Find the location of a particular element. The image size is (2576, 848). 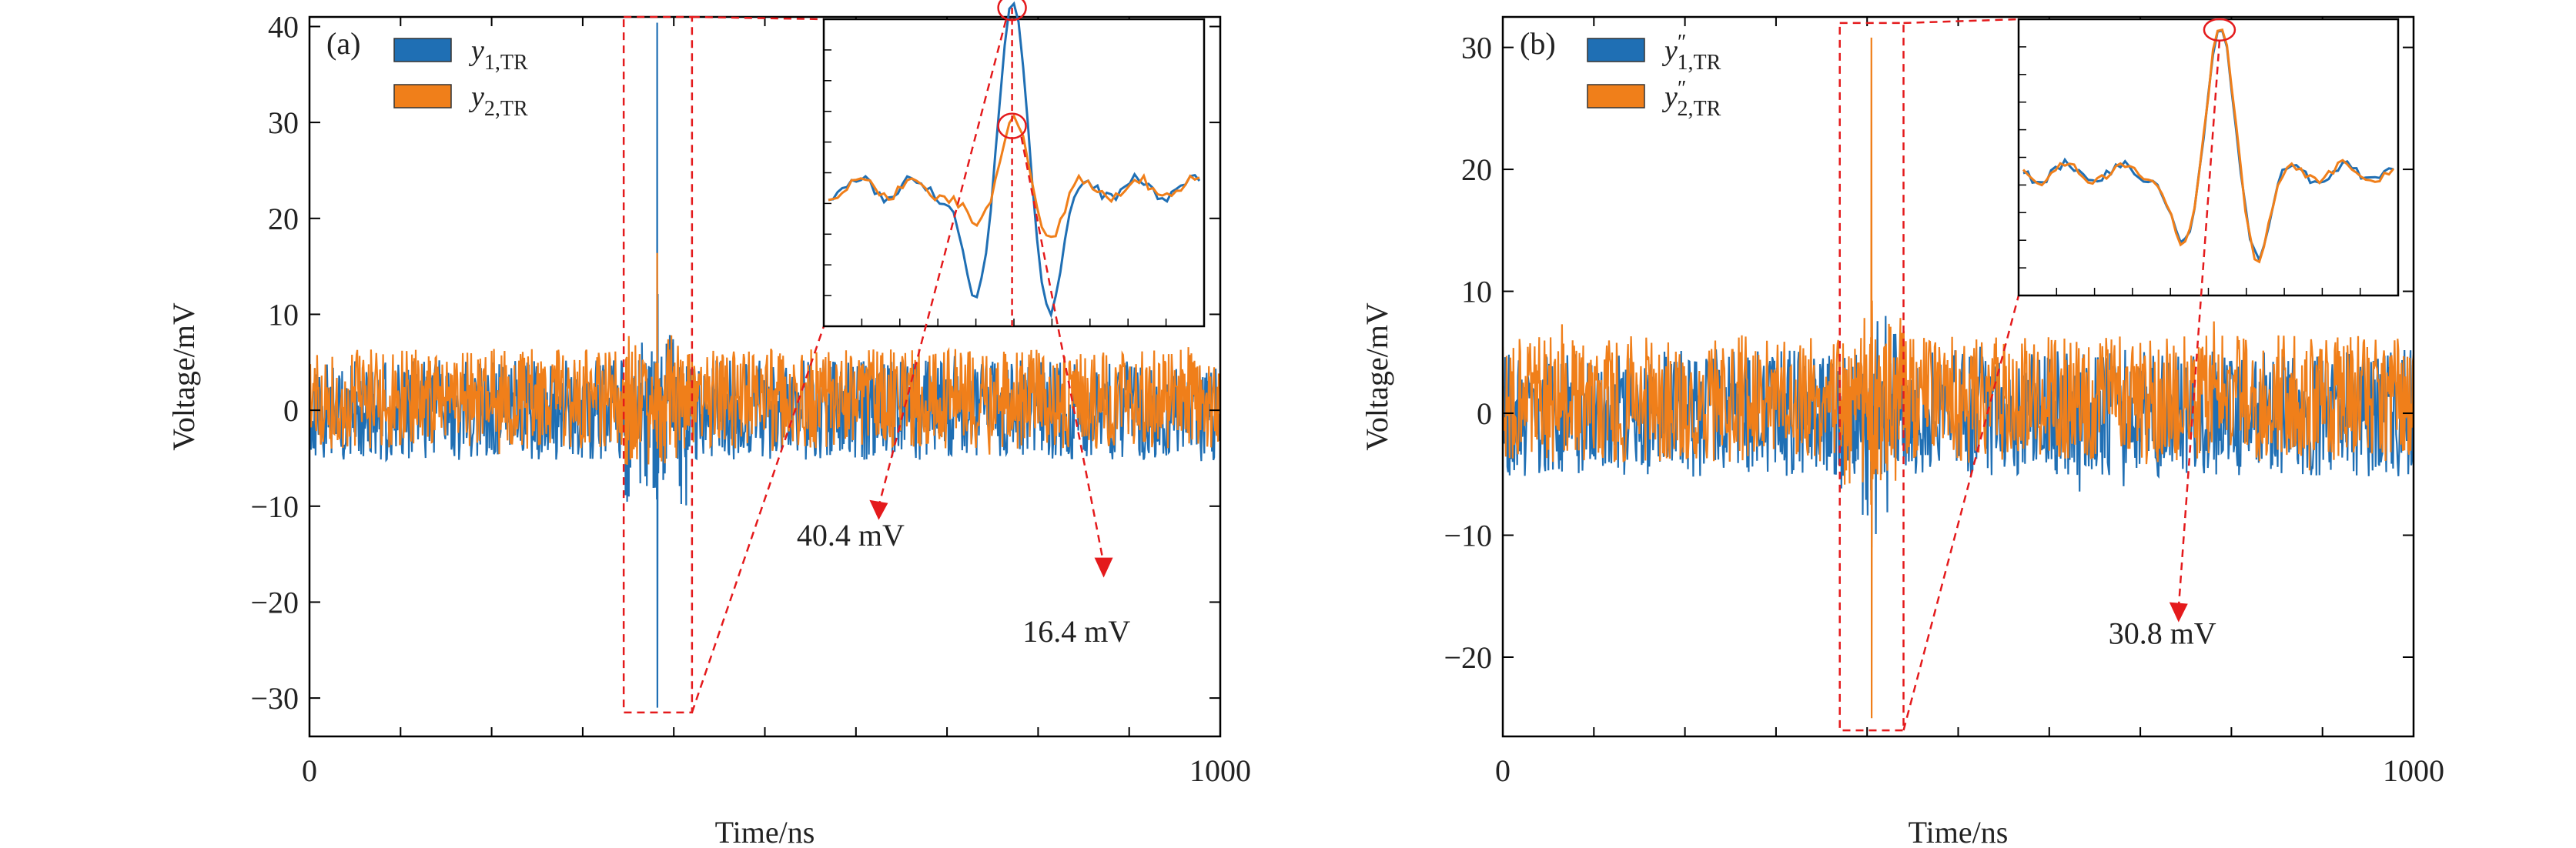

panel-label: (b) is located at coordinates (1538, 43).